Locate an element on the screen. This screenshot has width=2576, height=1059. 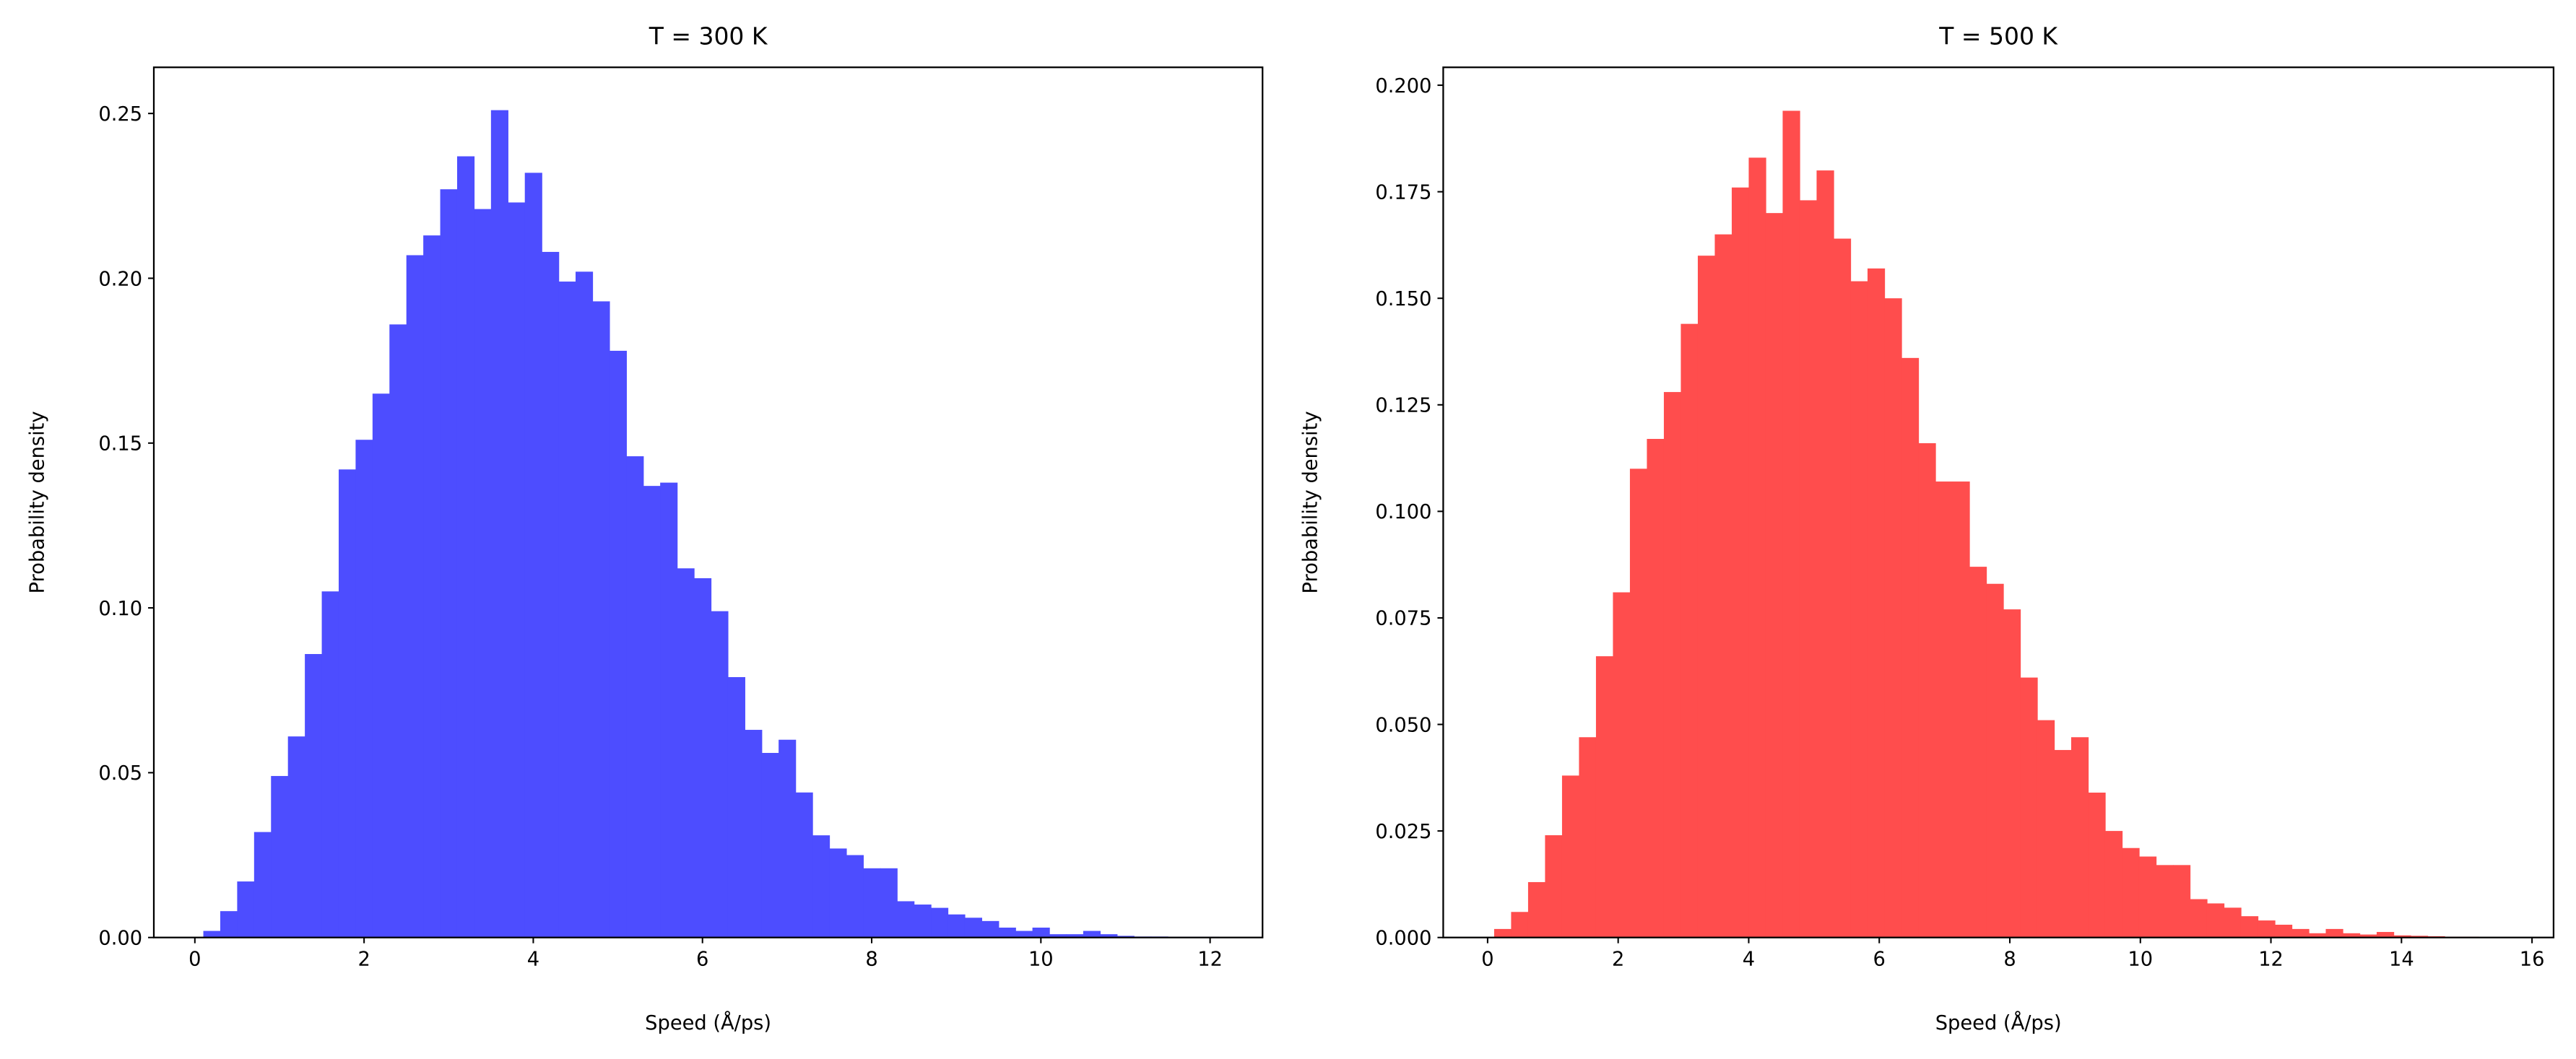
y-tick-label: 0.050 is located at coordinates (1403, 725).